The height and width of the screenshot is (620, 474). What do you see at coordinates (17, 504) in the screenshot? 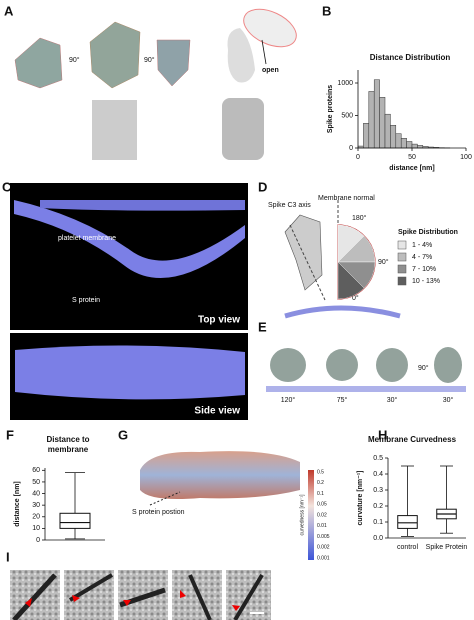
I see `y-axis-label: distance [nm]` at bounding box center [17, 504].